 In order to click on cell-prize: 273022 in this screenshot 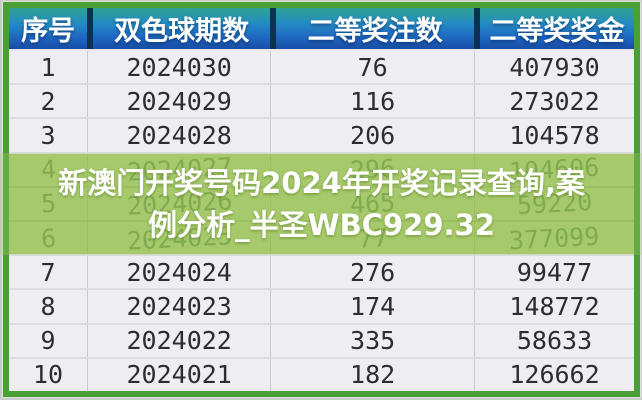, I will do `click(554, 101)`.